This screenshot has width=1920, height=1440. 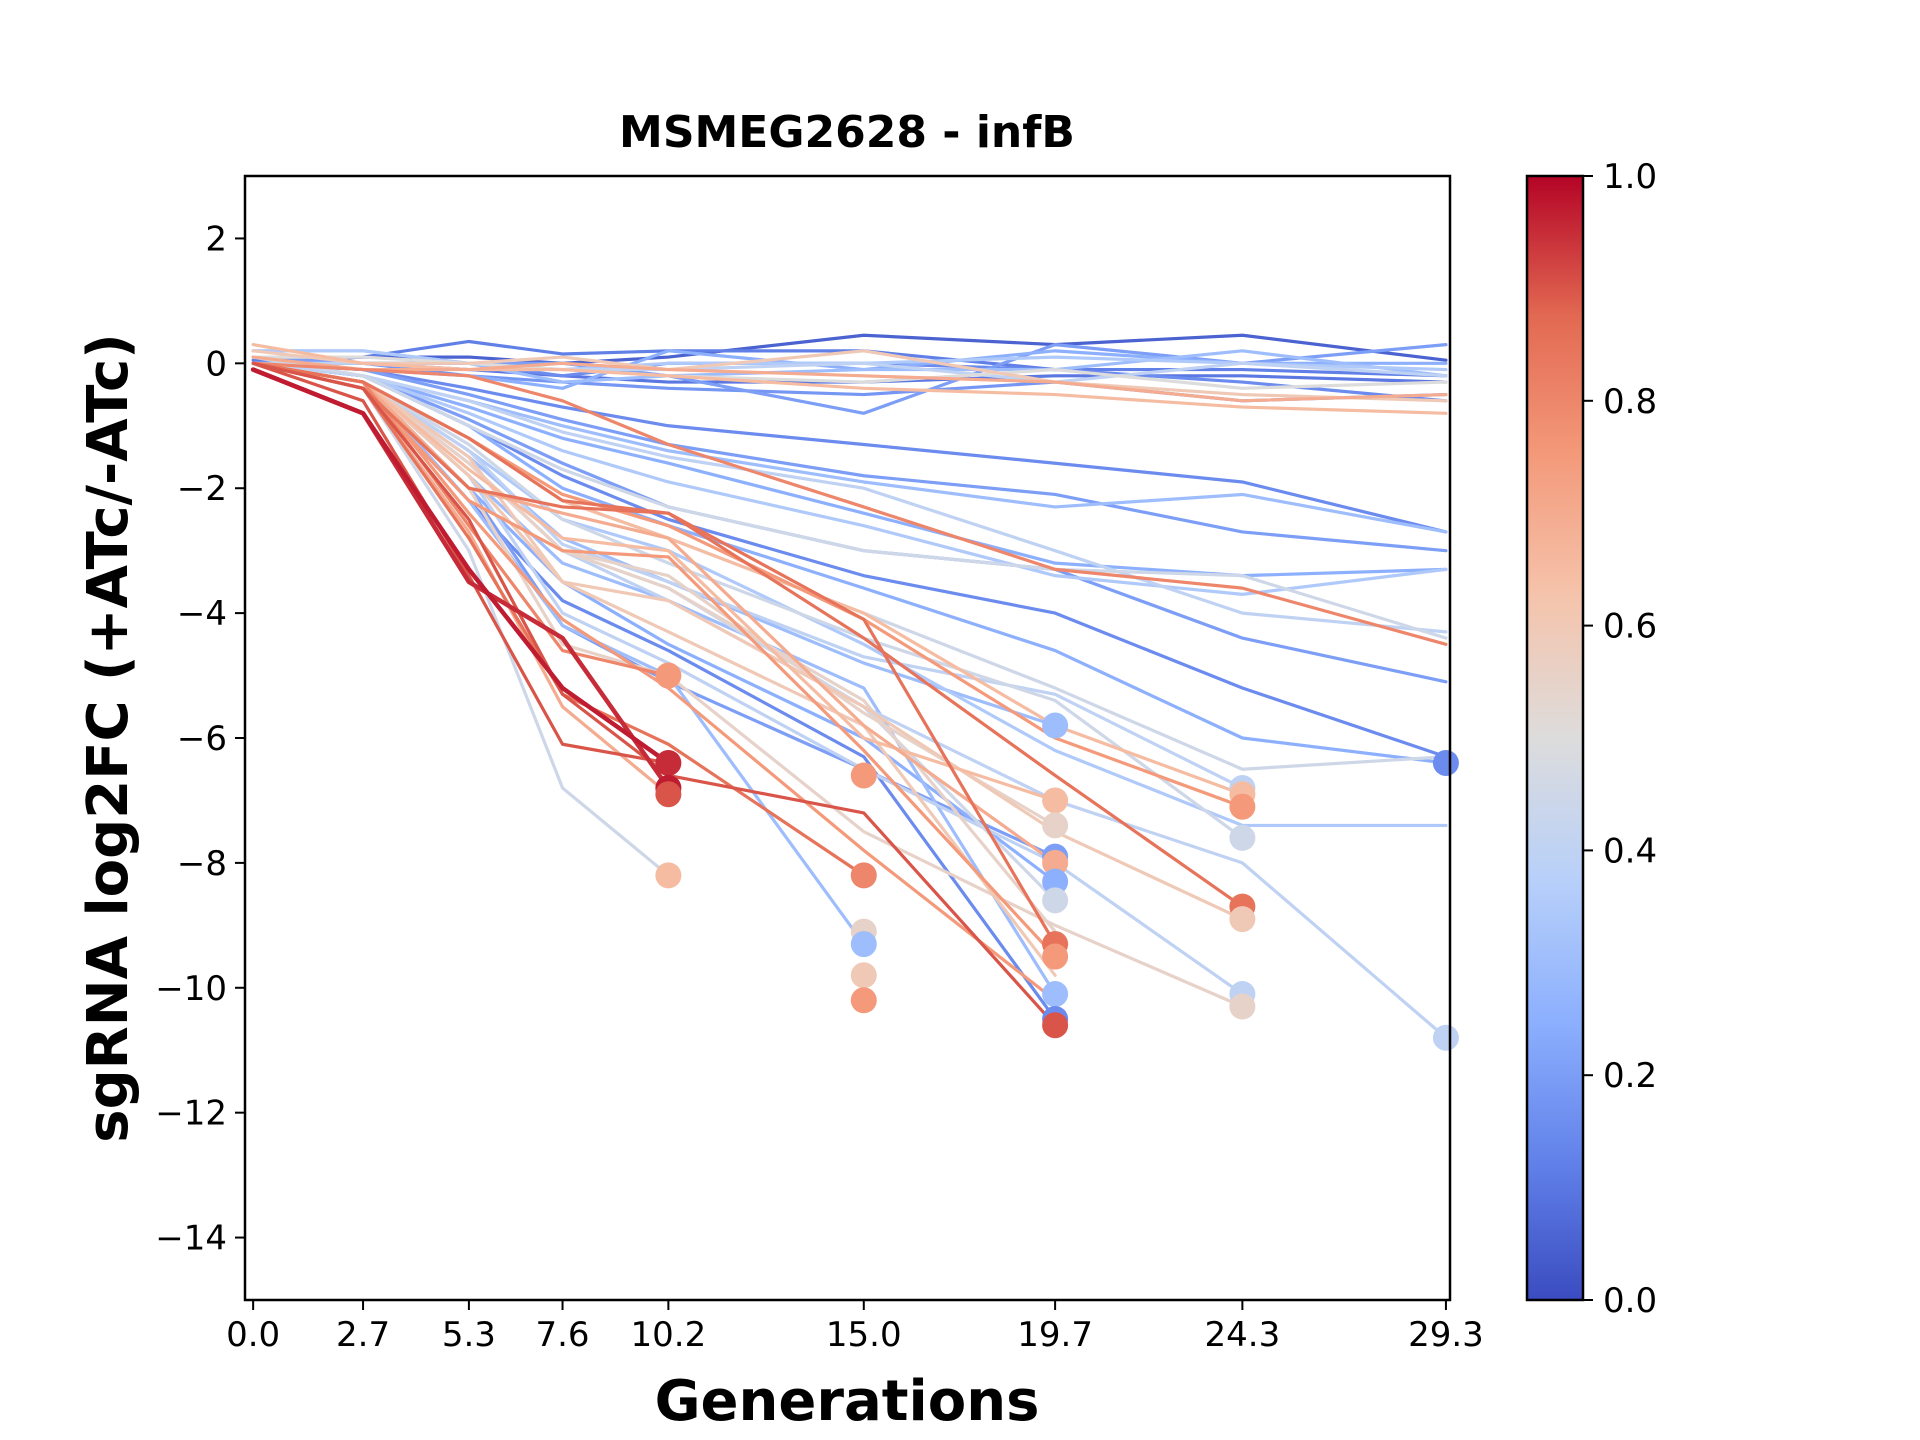 I want to click on colorbar-tick-label: 0.0, so click(x=1630, y=1301).